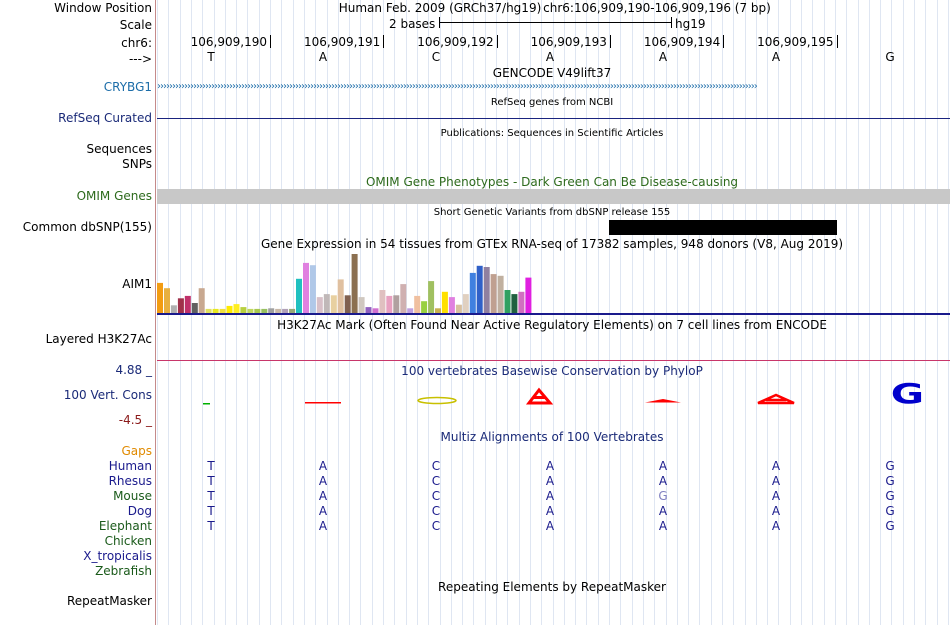 The image size is (950, 625). I want to click on omim-gene-feature, so click(553, 196).